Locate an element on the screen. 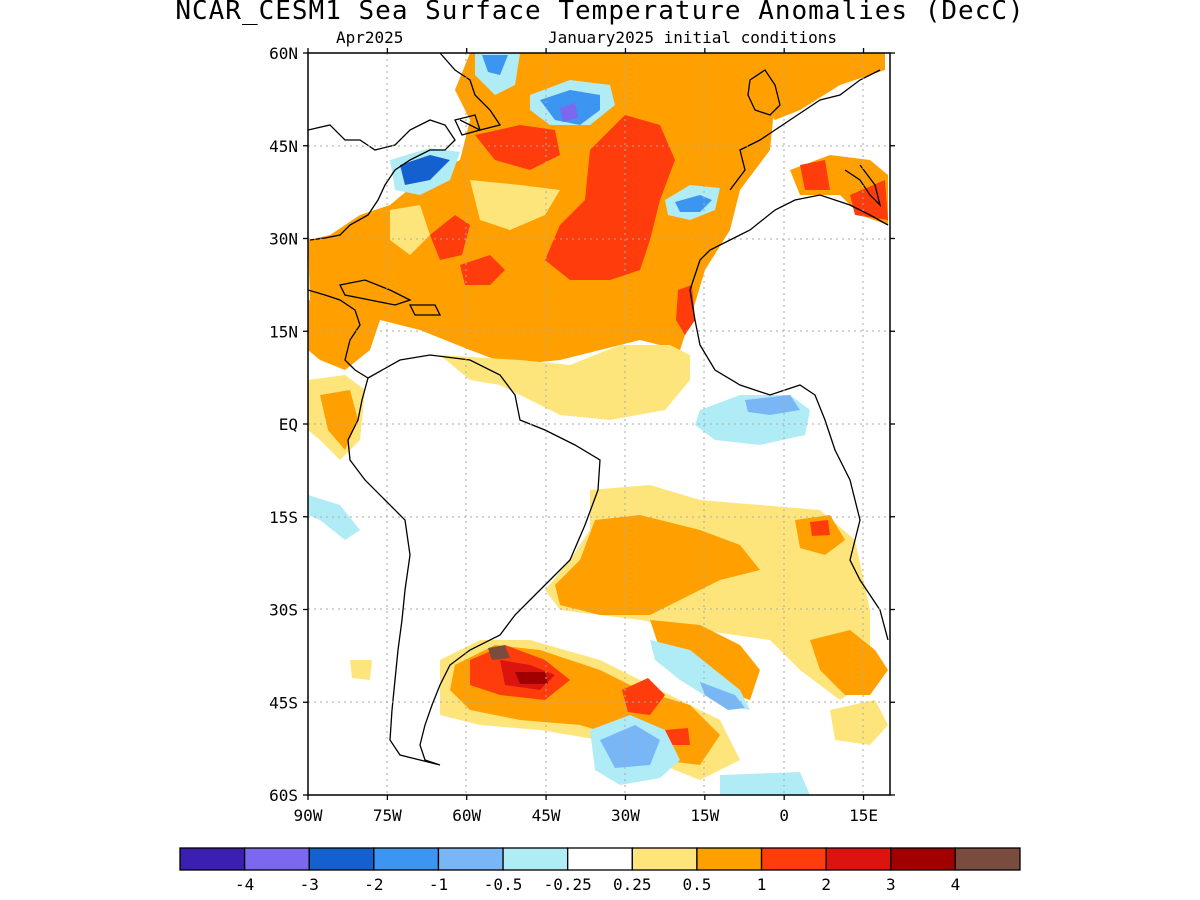  lat-tick-label: 45N is located at coordinates (283, 146).